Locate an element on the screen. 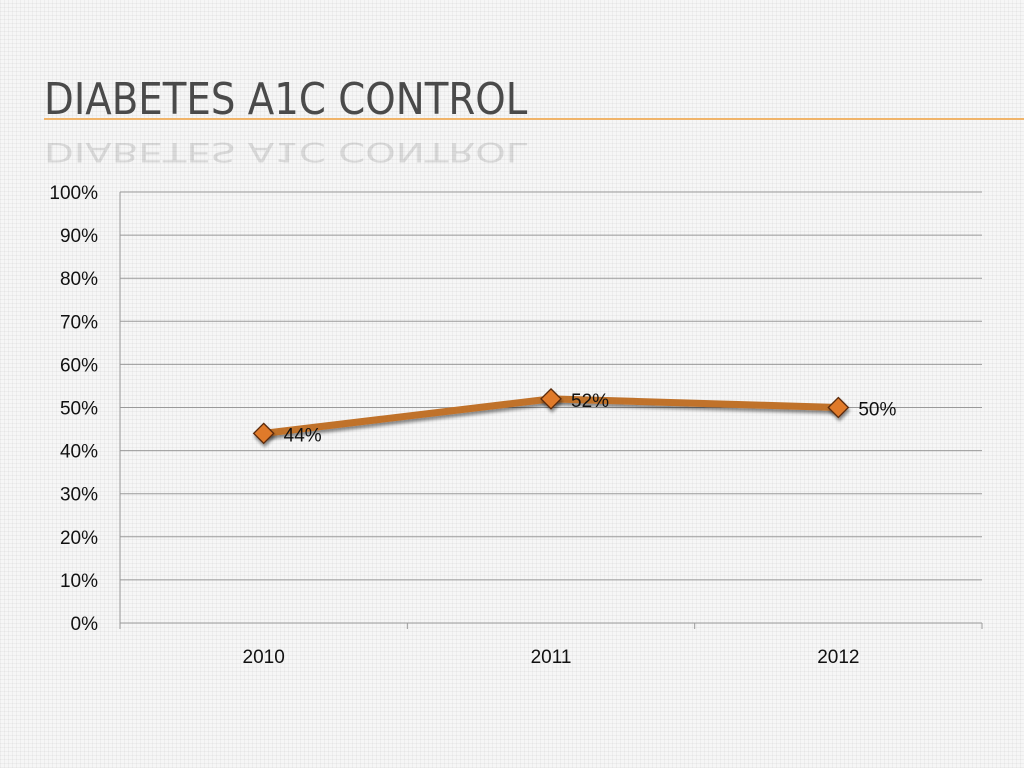 Image resolution: width=1024 pixels, height=768 pixels. x-tick-label-2010: 2010 is located at coordinates (264, 657).